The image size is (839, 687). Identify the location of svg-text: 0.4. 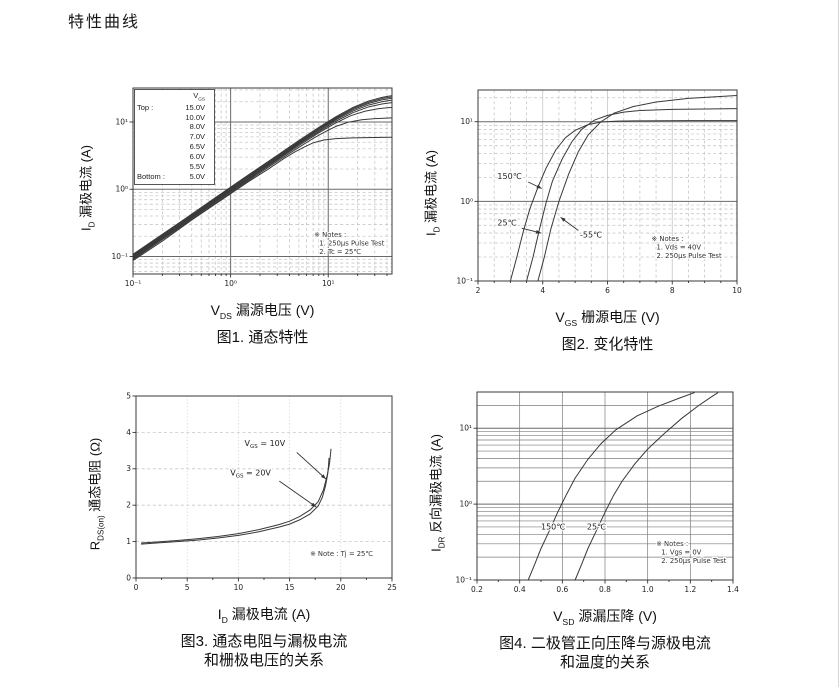
(520, 589).